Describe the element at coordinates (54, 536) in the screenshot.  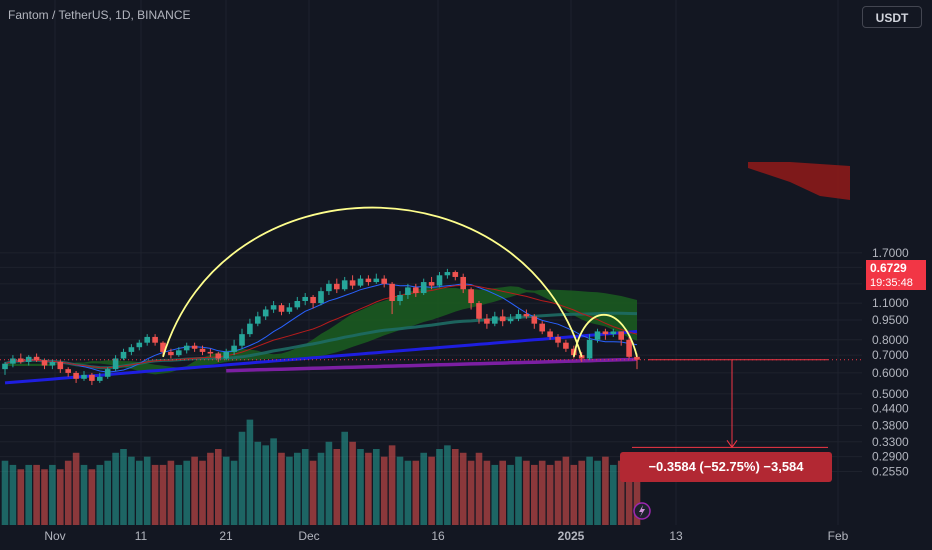
I see `x-tick-label: Nov` at that location.